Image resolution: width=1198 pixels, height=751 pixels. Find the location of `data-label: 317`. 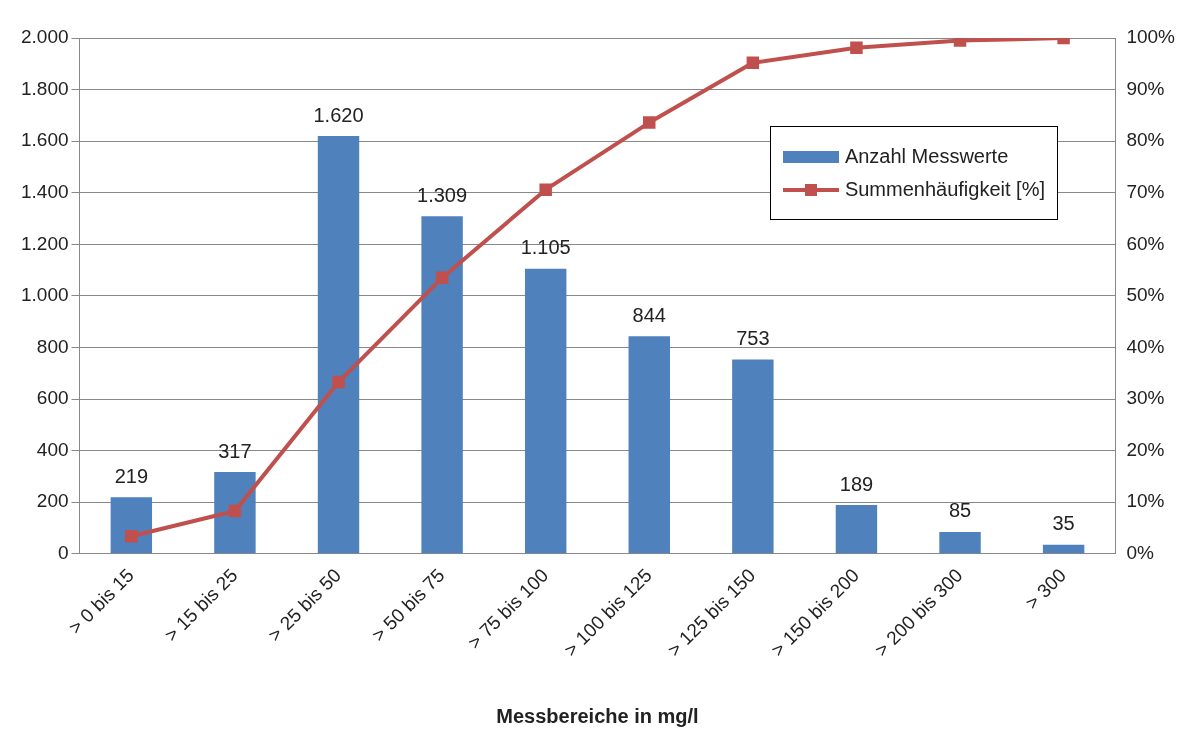

data-label: 317 is located at coordinates (235, 450).